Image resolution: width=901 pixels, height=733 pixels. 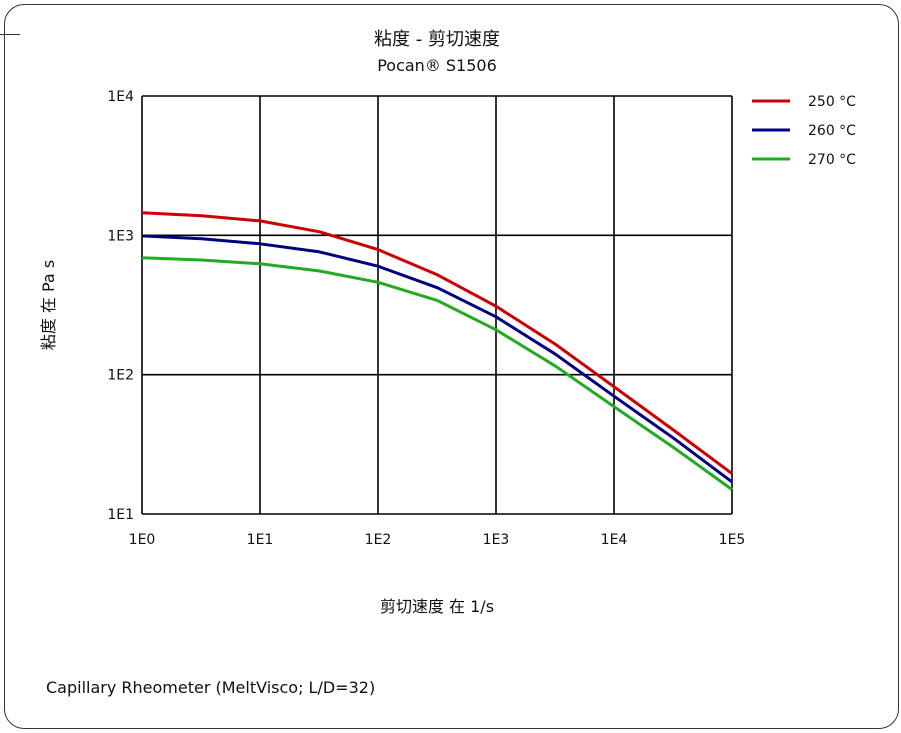 What do you see at coordinates (10, 34) in the screenshot?
I see `frame-corner-mark` at bounding box center [10, 34].